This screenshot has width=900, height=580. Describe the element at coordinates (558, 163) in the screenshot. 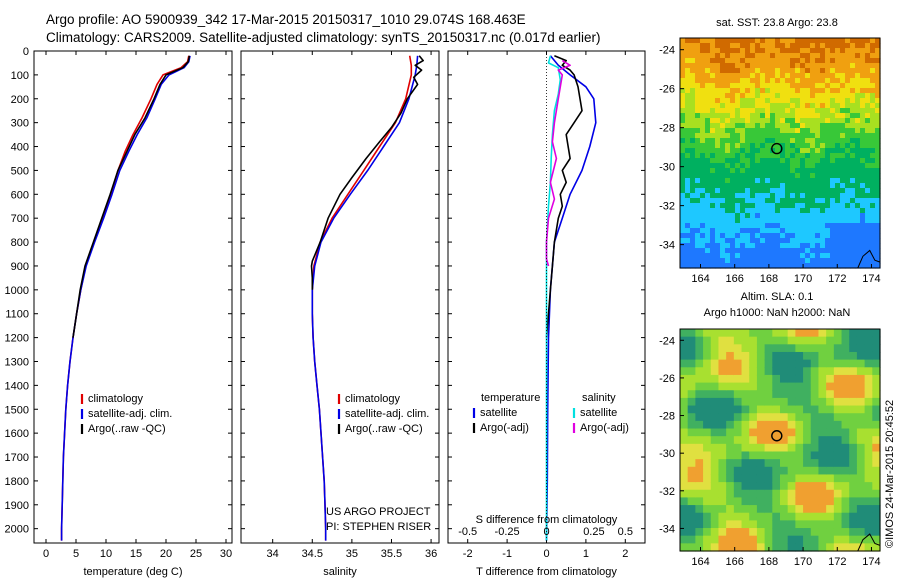

I see `difference-series-salinity-argo-adj-` at that location.